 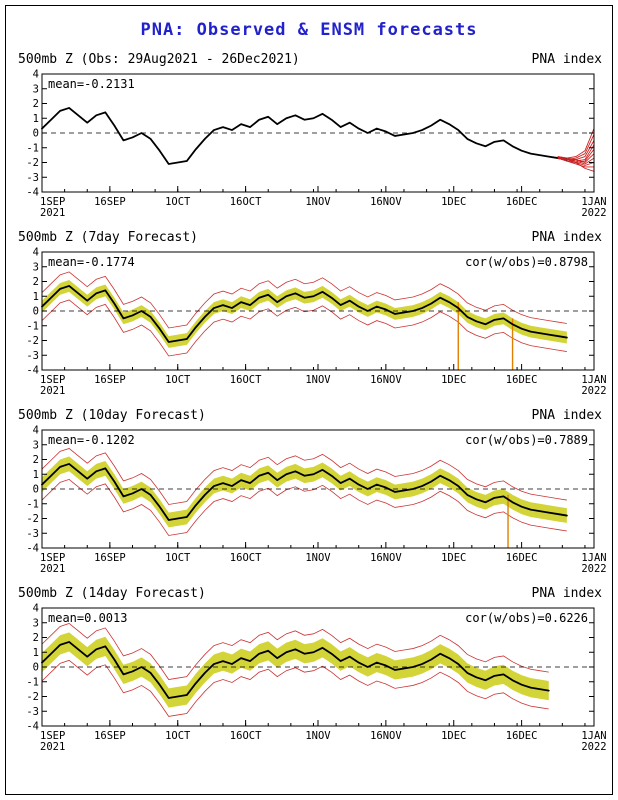 What do you see at coordinates (526, 440) in the screenshot?
I see `svg-text: cor(w/obs)=0.7889` at bounding box center [526, 440].